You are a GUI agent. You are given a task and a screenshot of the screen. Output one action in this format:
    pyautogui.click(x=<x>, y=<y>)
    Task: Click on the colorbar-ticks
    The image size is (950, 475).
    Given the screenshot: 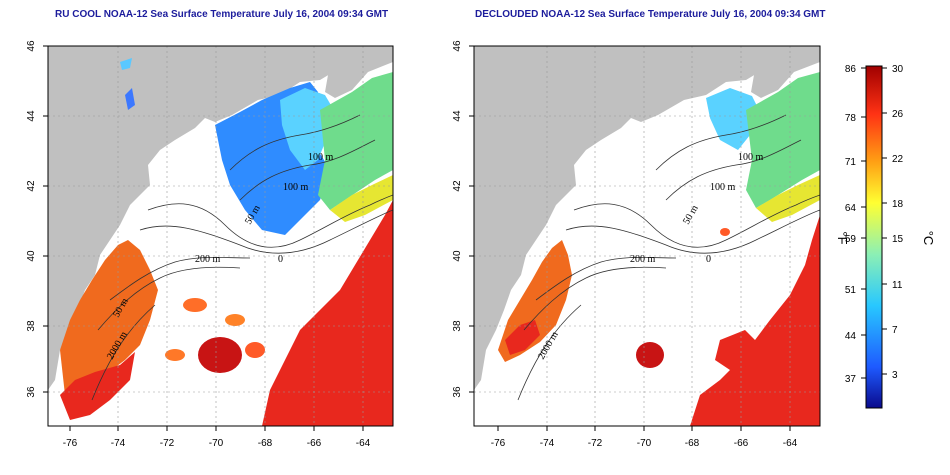 What is the action you would take?
    pyautogui.click(x=874, y=223)
    